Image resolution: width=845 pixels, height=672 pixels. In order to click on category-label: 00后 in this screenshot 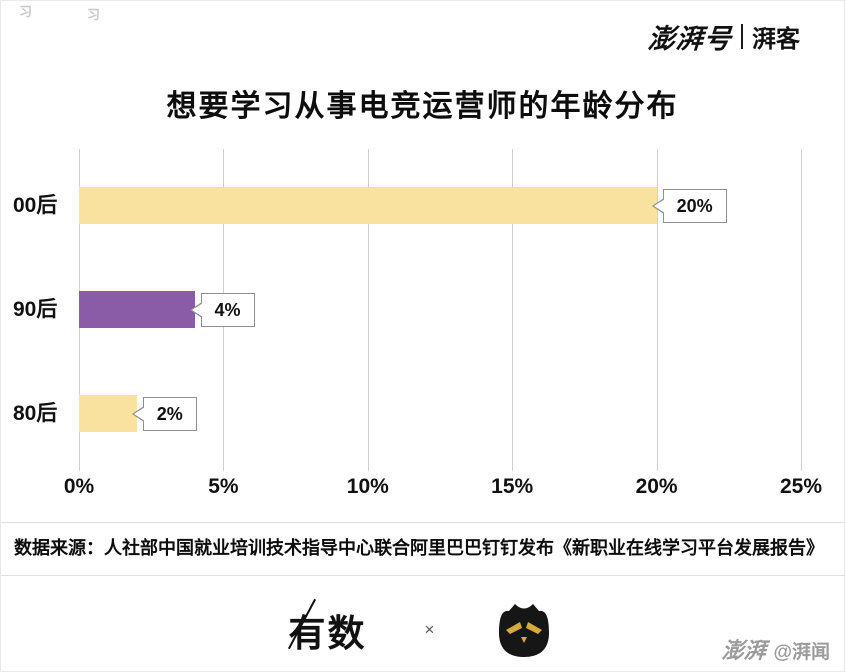, I will do `click(35, 205)`.